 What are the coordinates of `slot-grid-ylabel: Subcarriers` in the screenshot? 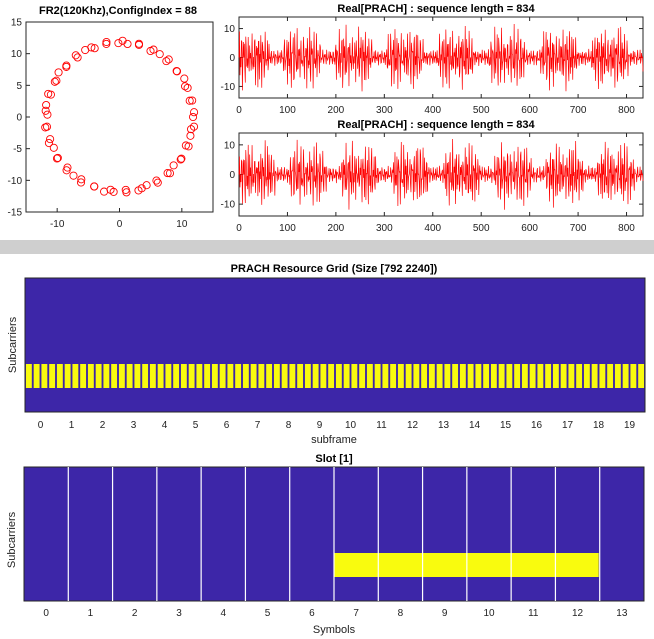 It's located at (12, 539).